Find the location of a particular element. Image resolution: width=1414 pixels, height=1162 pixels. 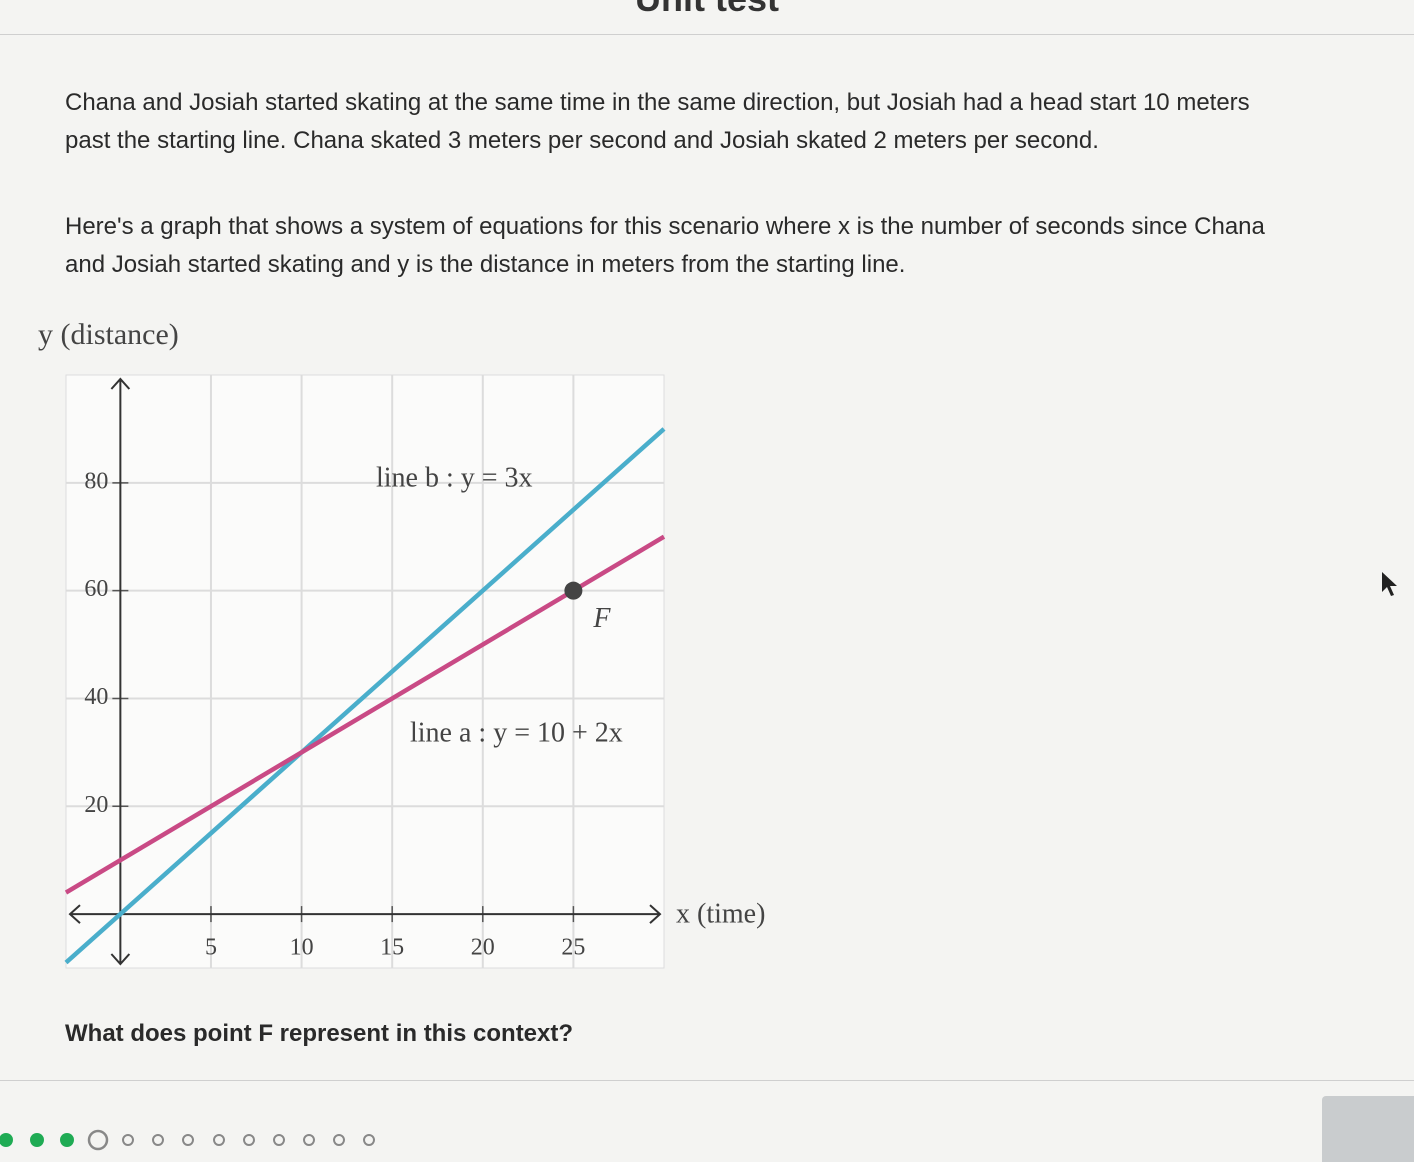

x-axis-label: x (time) is located at coordinates (720, 914).